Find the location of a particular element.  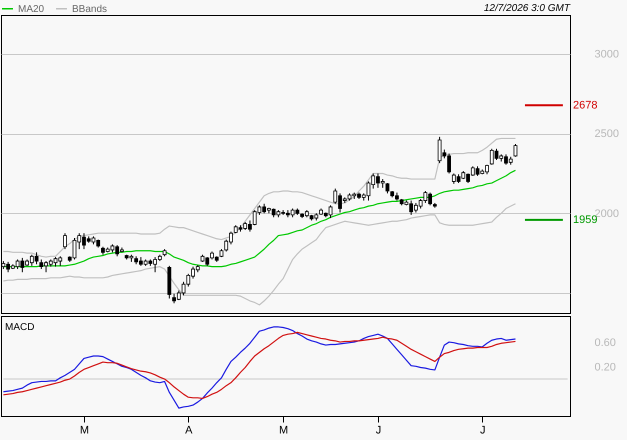

legend-label: MA20 is located at coordinates (31, 9).